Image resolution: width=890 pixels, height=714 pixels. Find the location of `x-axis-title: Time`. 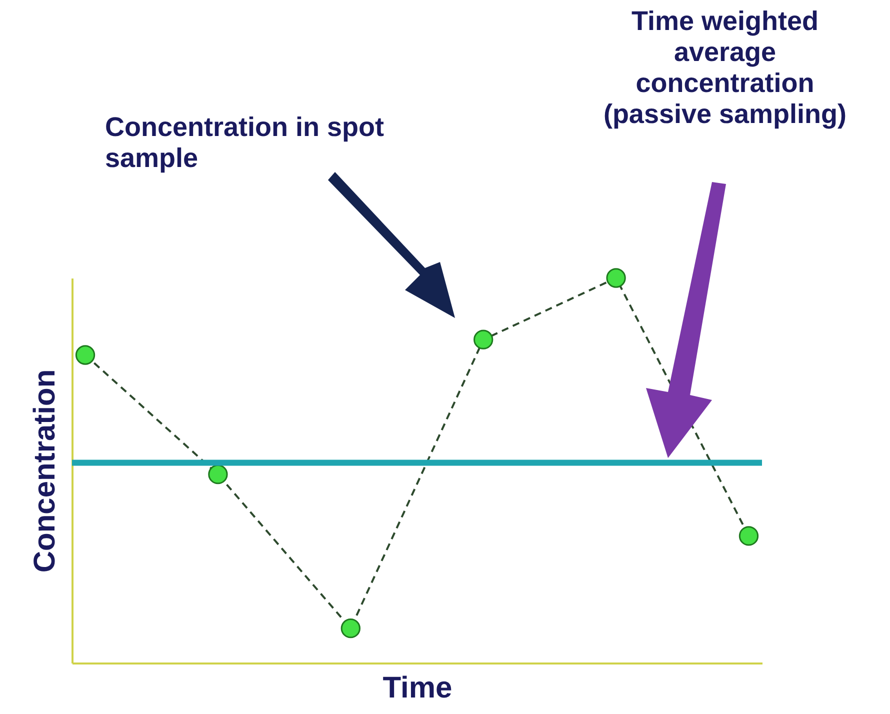

x-axis-title: Time is located at coordinates (417, 688).